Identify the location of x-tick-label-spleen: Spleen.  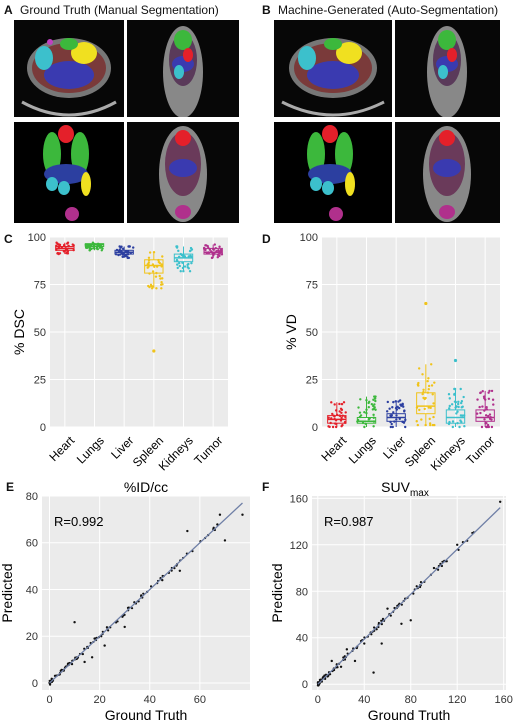
(420, 451).